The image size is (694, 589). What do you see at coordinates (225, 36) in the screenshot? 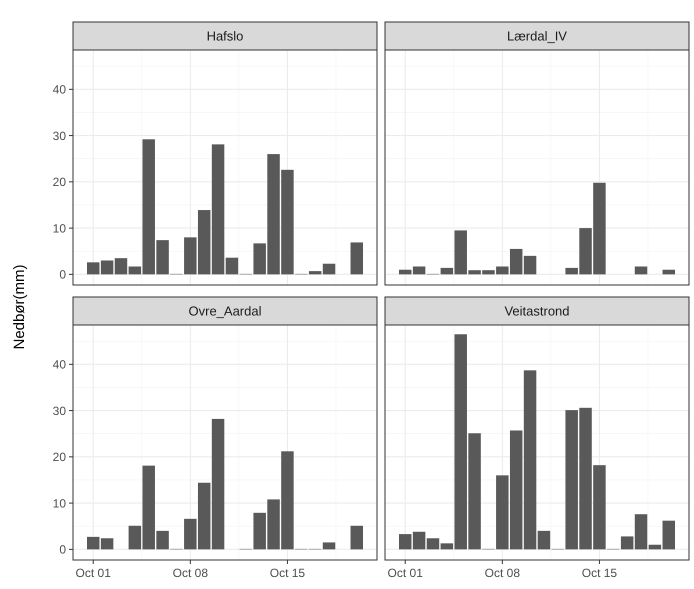
I see `chart-title: Hafslo` at bounding box center [225, 36].